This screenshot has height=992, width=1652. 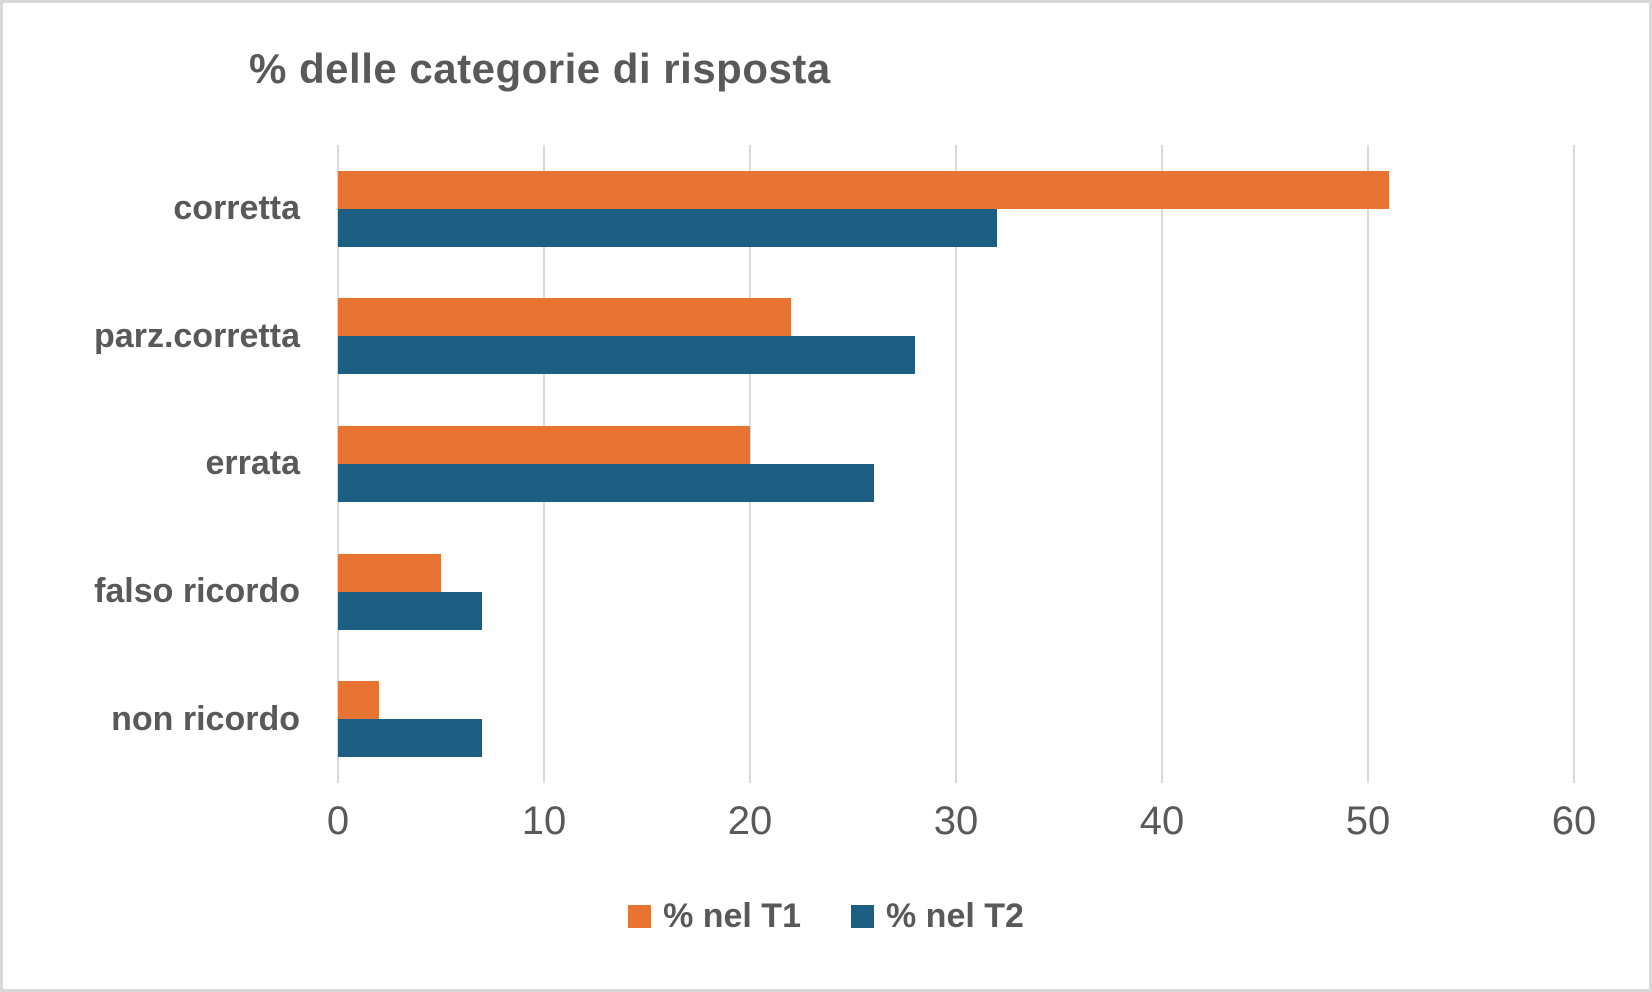 I want to click on x-tick-label-40: 40, so click(x=1162, y=821).